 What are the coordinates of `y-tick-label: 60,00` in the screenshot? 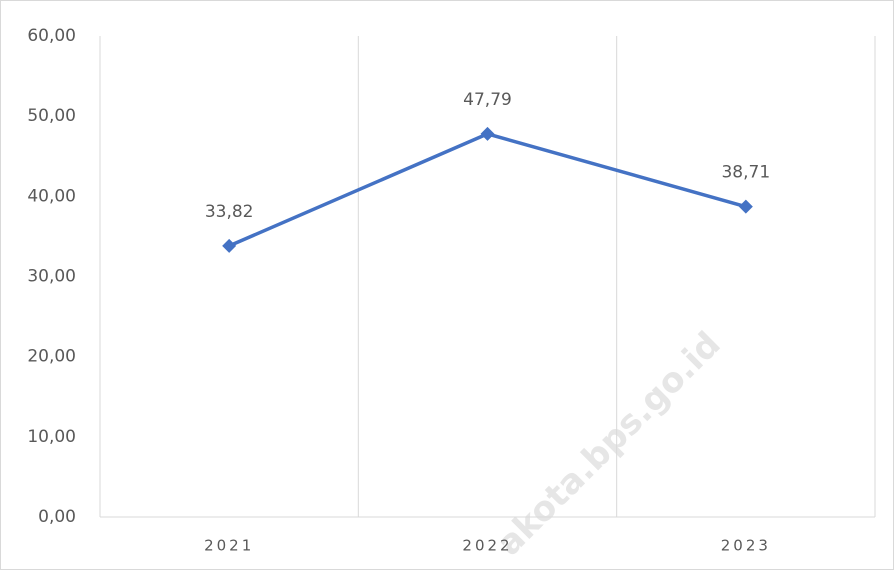 It's located at (51, 36).